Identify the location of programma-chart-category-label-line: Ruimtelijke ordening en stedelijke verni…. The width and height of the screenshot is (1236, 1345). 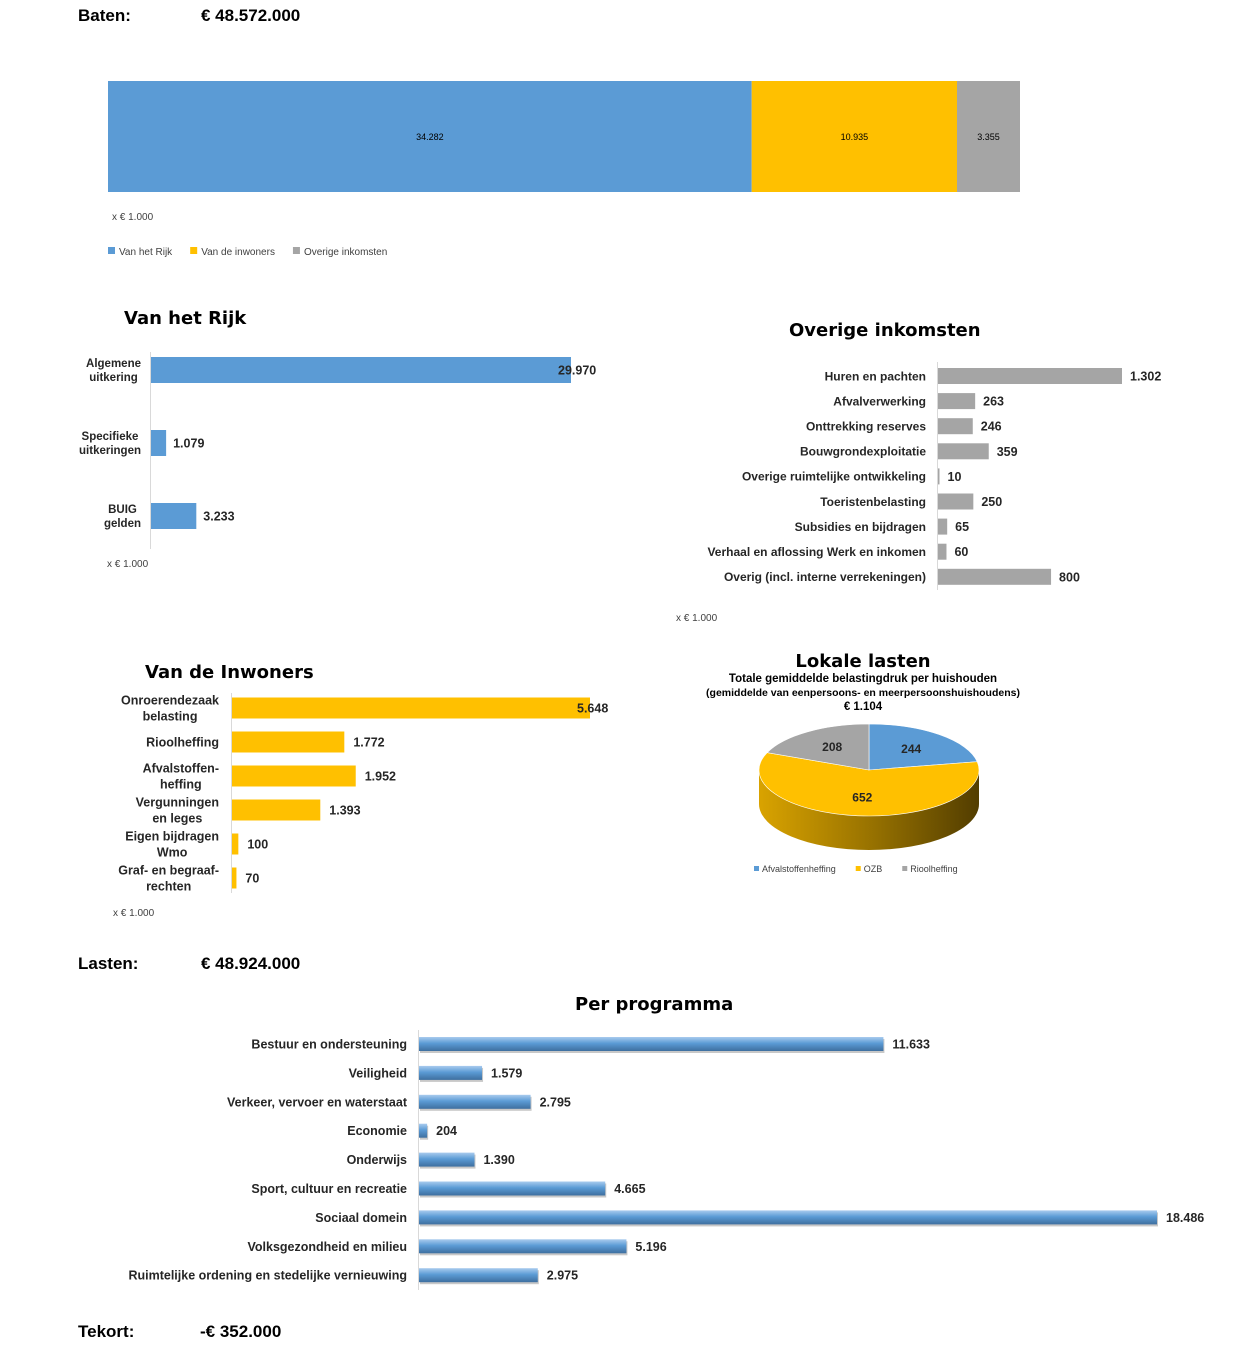
(267, 1276).